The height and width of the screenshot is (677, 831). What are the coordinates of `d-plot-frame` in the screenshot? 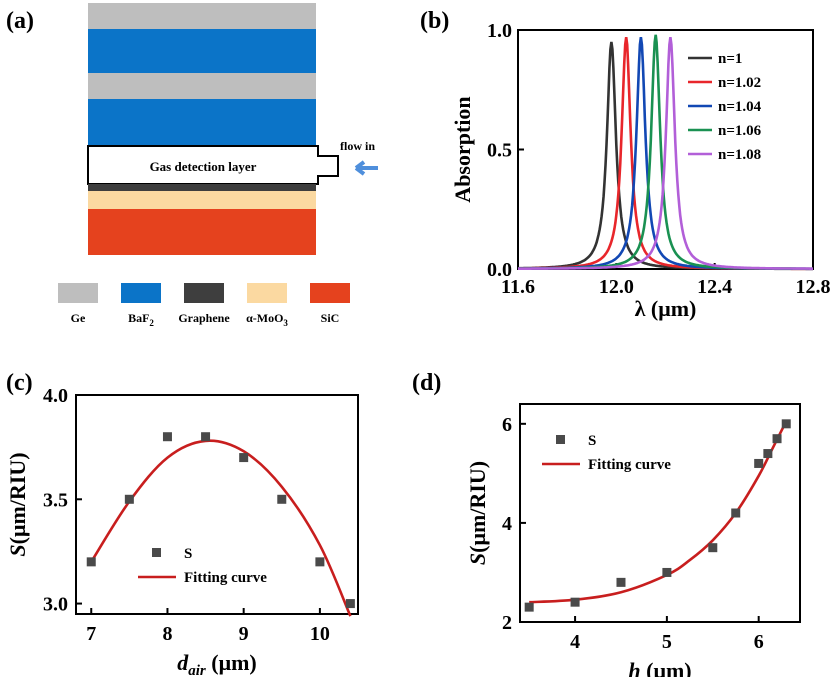 It's located at (660, 513).